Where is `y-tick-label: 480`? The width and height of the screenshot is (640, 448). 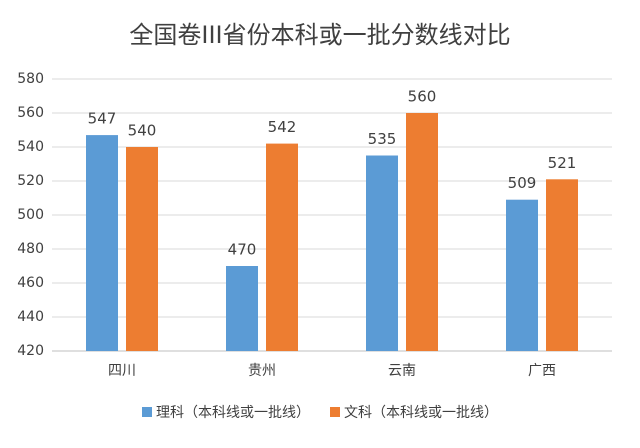
y-tick-label: 480 is located at coordinates (30, 249).